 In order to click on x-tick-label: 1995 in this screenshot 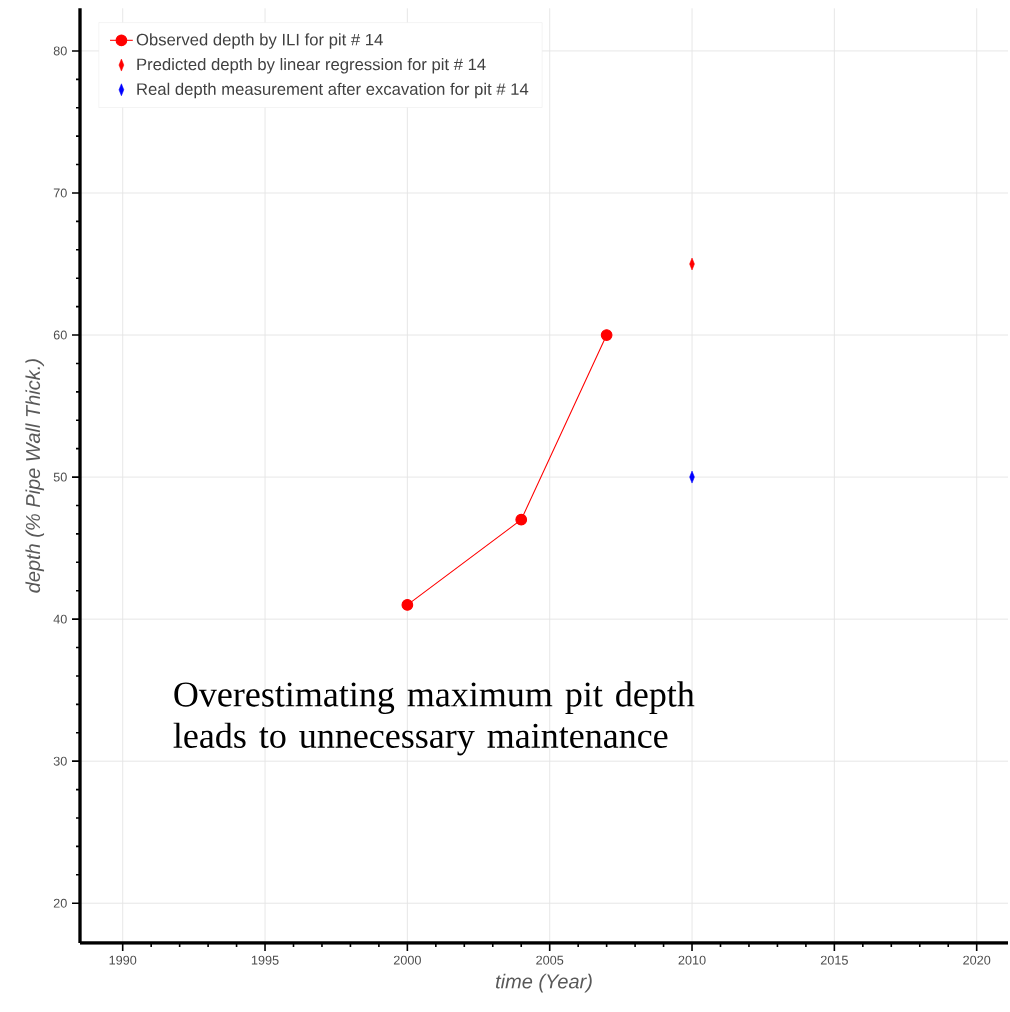, I will do `click(265, 960)`.